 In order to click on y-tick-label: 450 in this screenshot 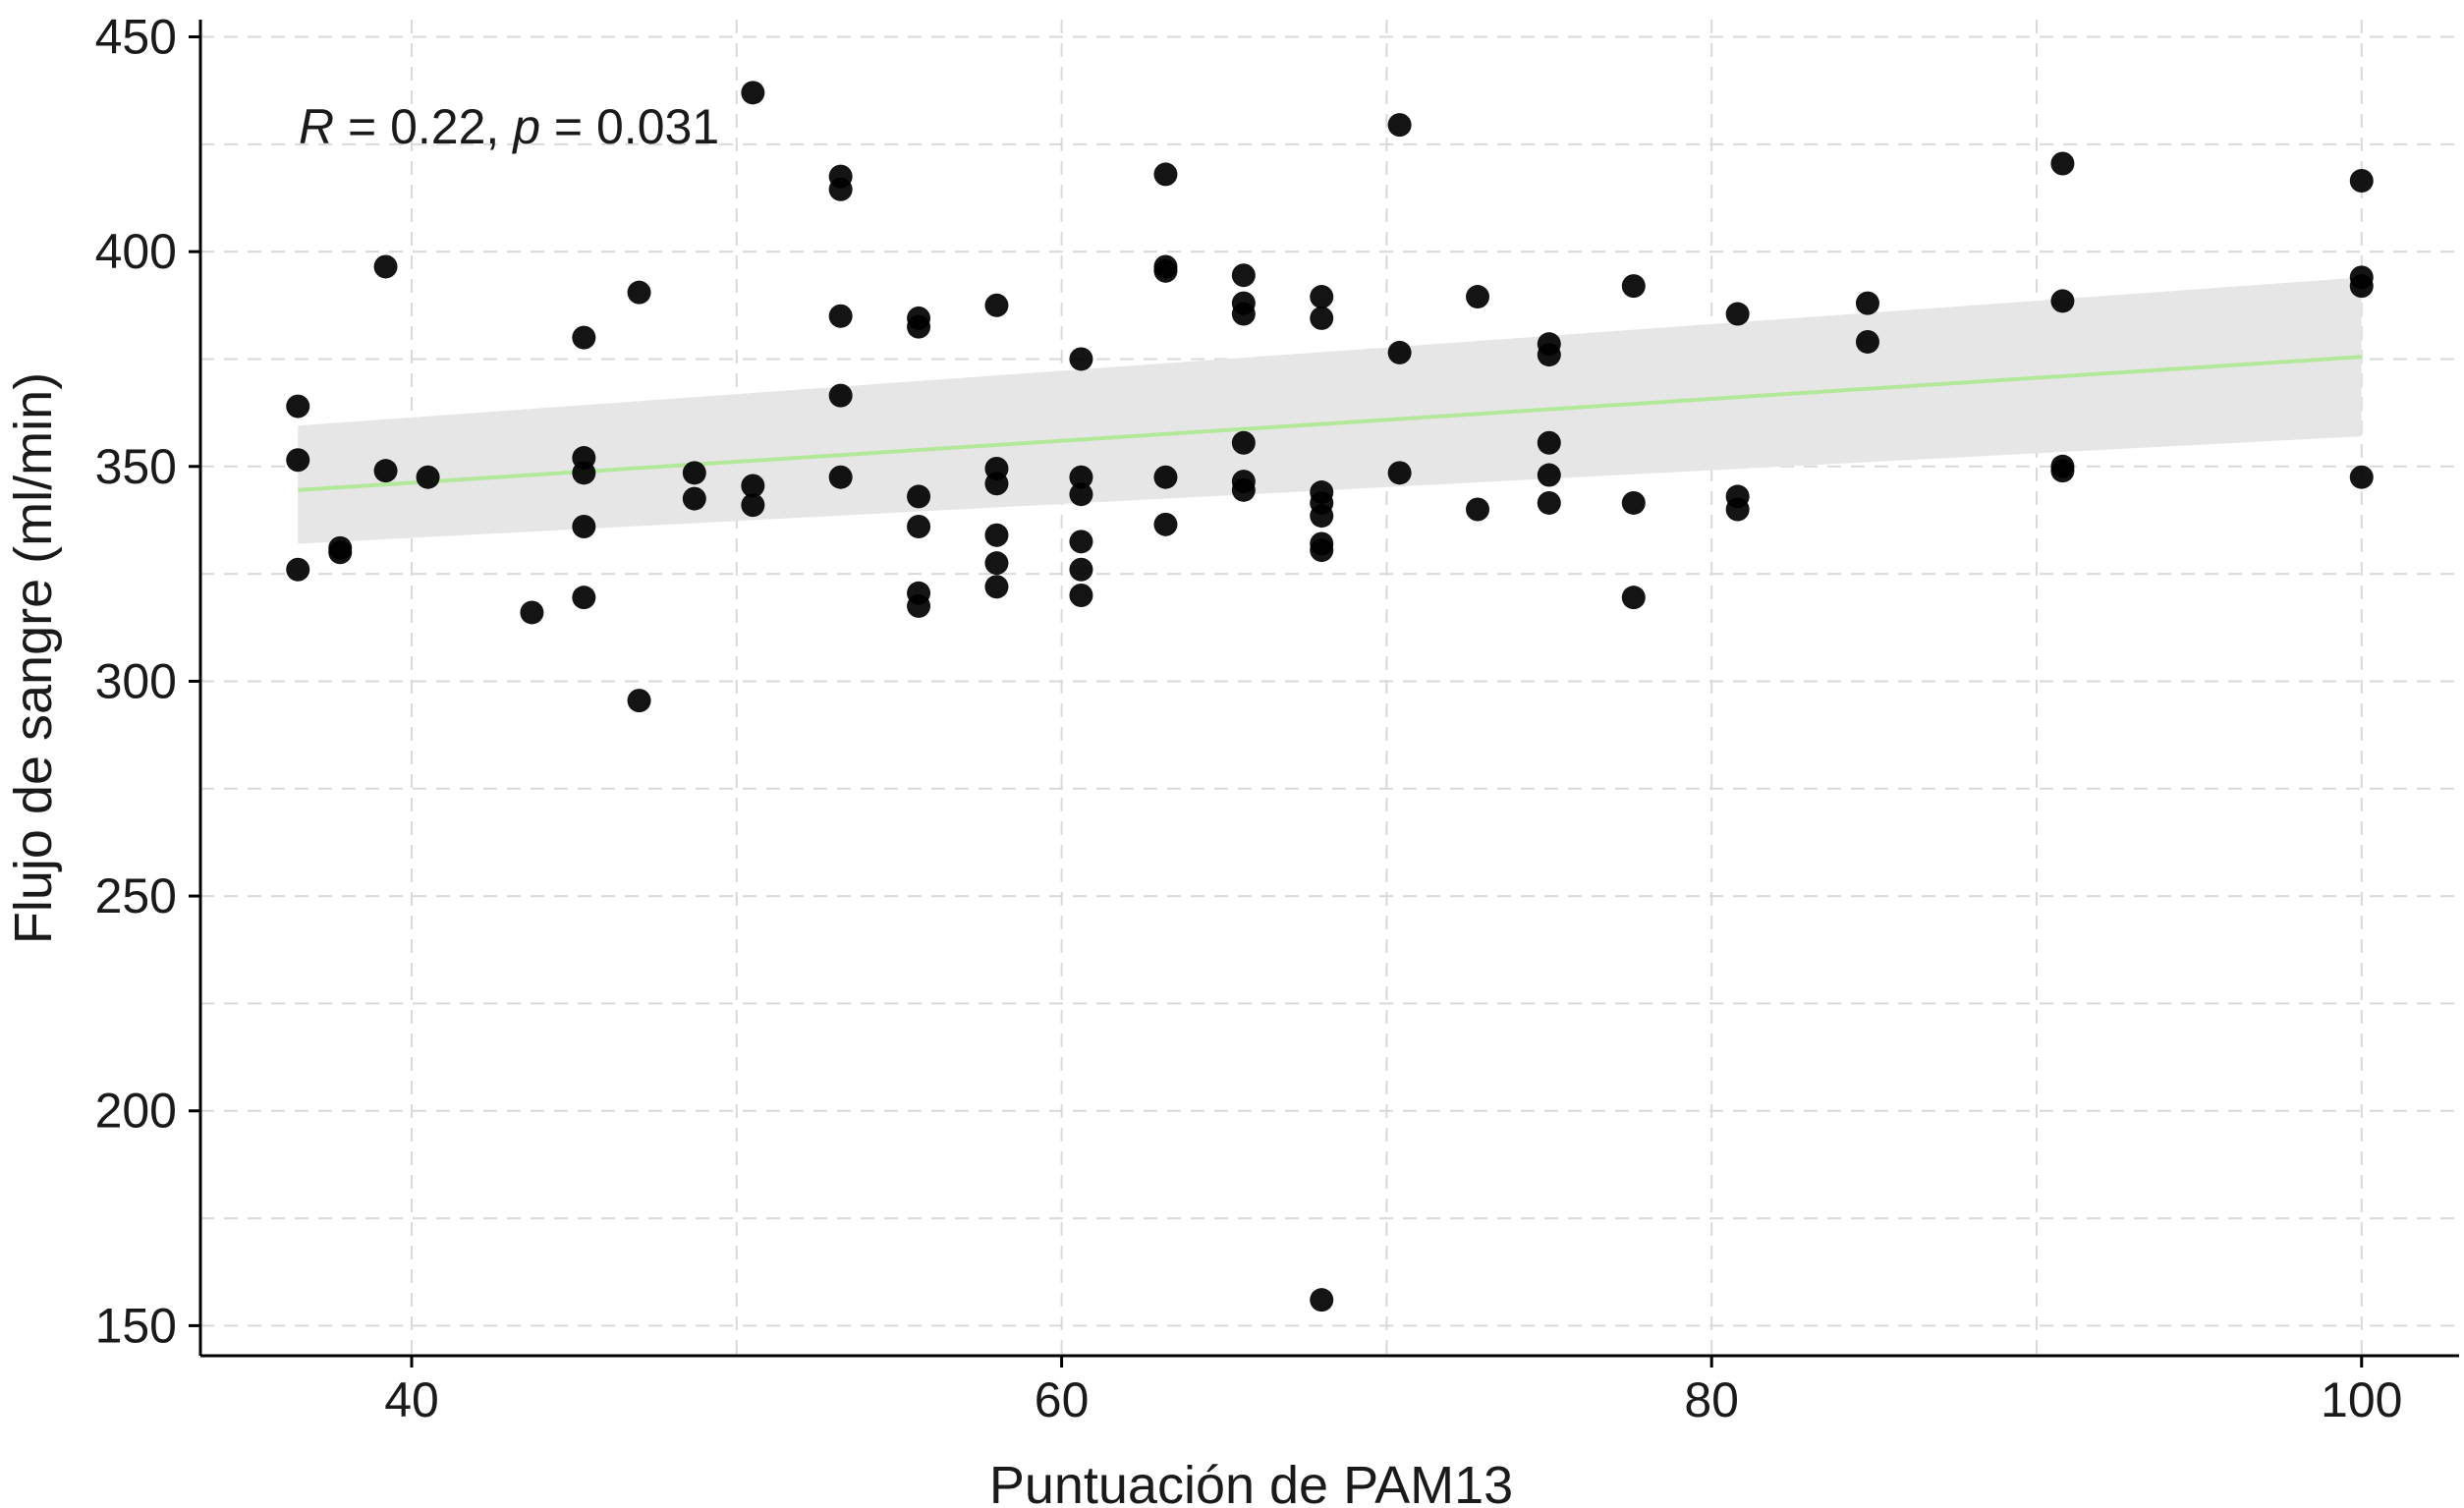, I will do `click(136, 36)`.